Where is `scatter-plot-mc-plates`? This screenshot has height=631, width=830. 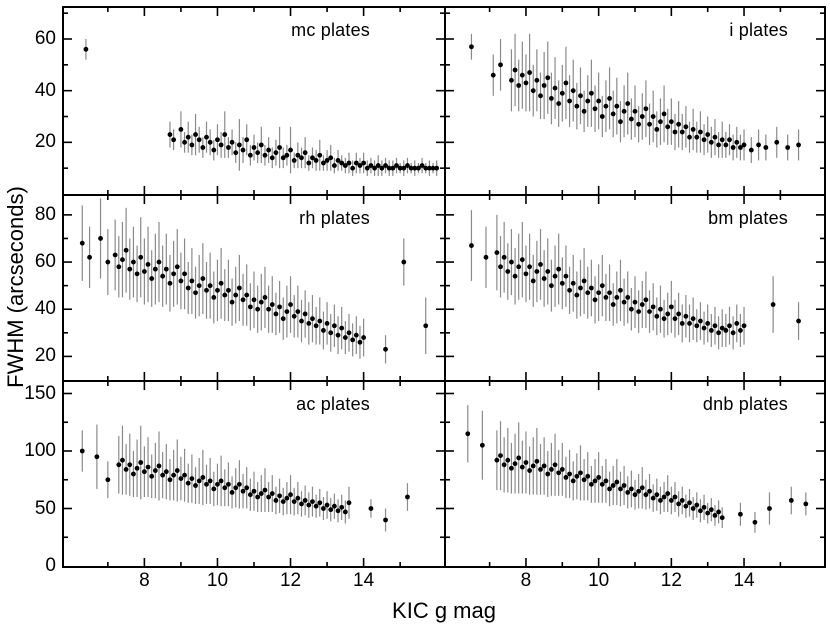
scatter-plot-mc-plates is located at coordinates (254, 101).